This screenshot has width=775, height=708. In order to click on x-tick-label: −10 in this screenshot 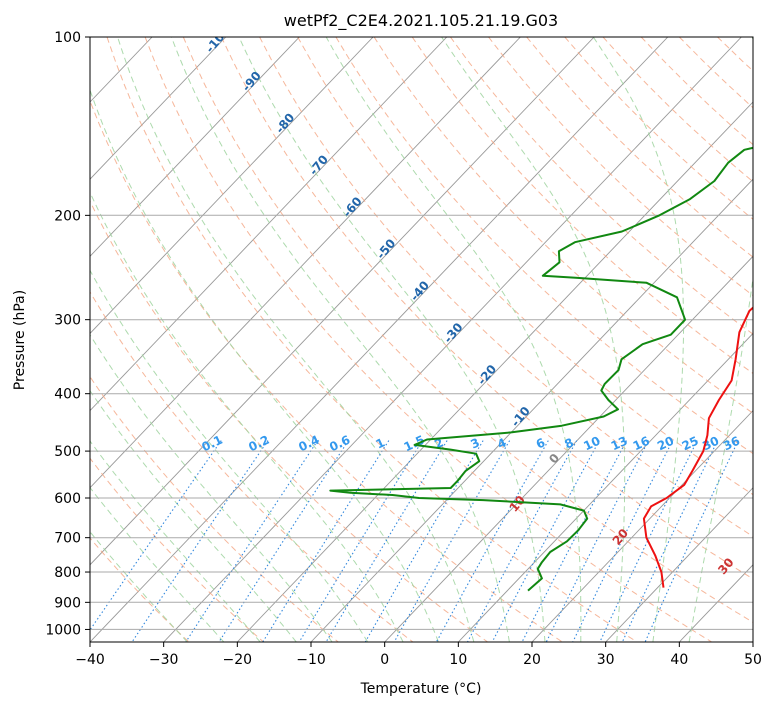, I will do `click(311, 660)`.